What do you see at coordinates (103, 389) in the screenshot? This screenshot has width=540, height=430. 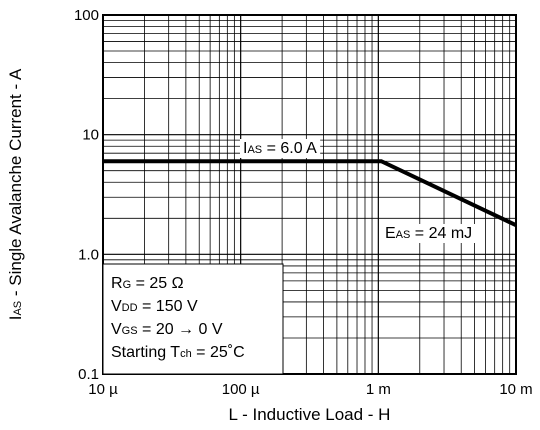 I see `x-tick-label: 10 µ` at bounding box center [103, 389].